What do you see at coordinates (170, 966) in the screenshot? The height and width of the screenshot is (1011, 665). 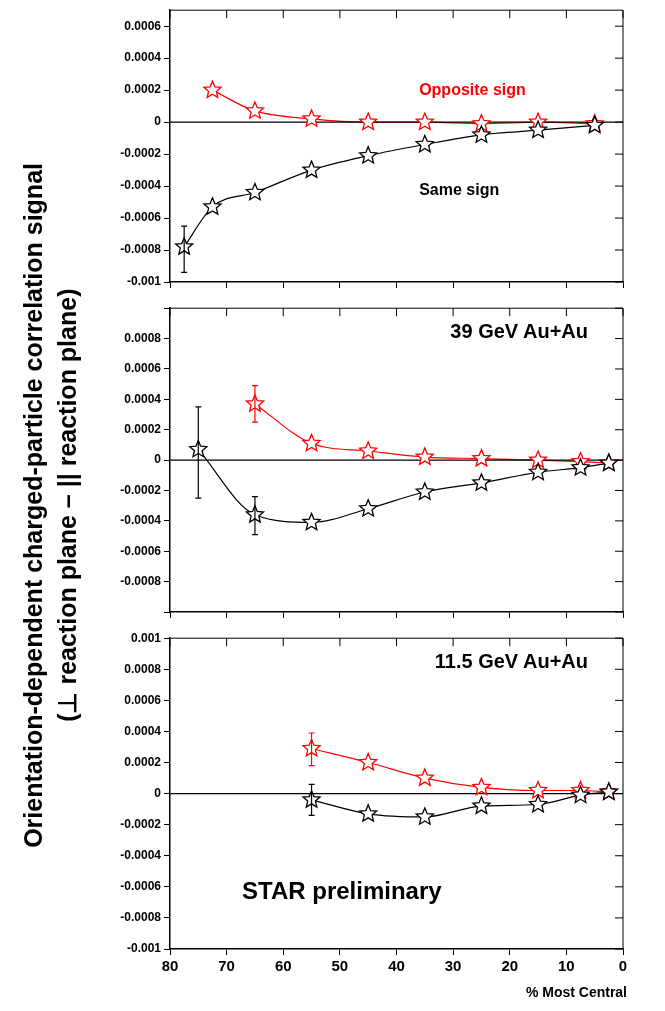 I see `x-tick-label: 80` at bounding box center [170, 966].